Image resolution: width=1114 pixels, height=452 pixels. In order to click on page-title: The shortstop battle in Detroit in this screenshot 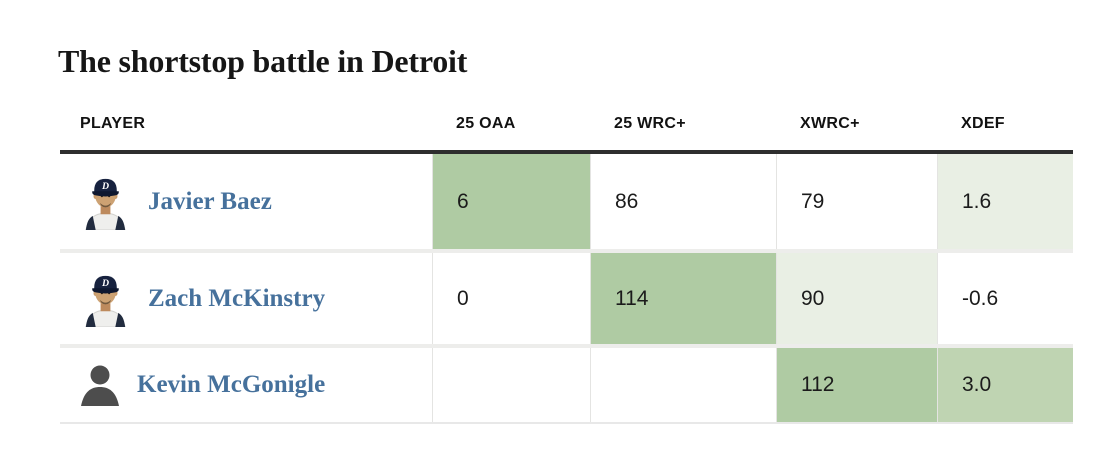, I will do `click(263, 61)`.